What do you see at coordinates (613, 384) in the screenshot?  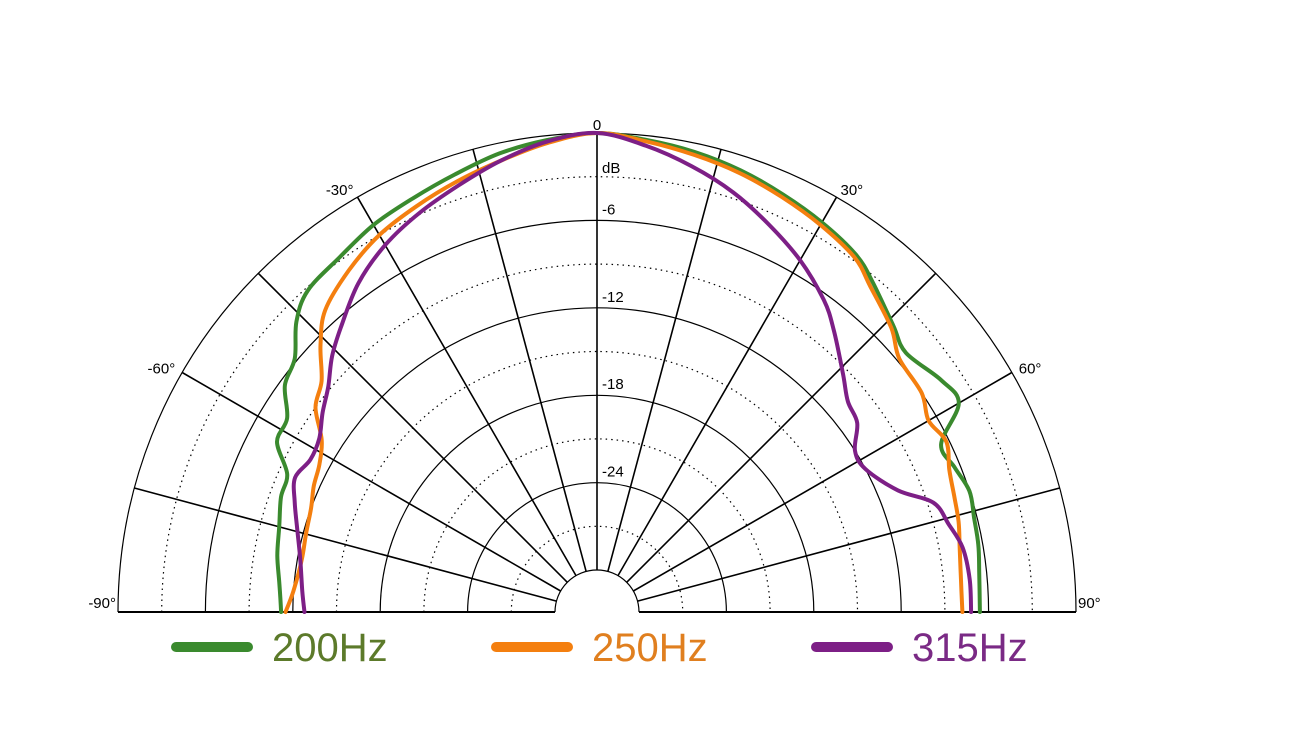 I see `radial-tick-label: -18` at bounding box center [613, 384].